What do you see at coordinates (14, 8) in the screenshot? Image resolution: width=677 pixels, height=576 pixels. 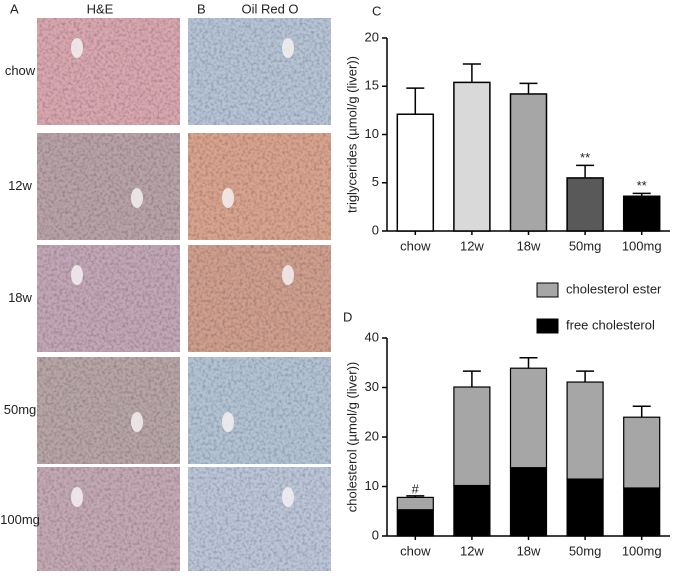 I see `panel-label: A` at bounding box center [14, 8].